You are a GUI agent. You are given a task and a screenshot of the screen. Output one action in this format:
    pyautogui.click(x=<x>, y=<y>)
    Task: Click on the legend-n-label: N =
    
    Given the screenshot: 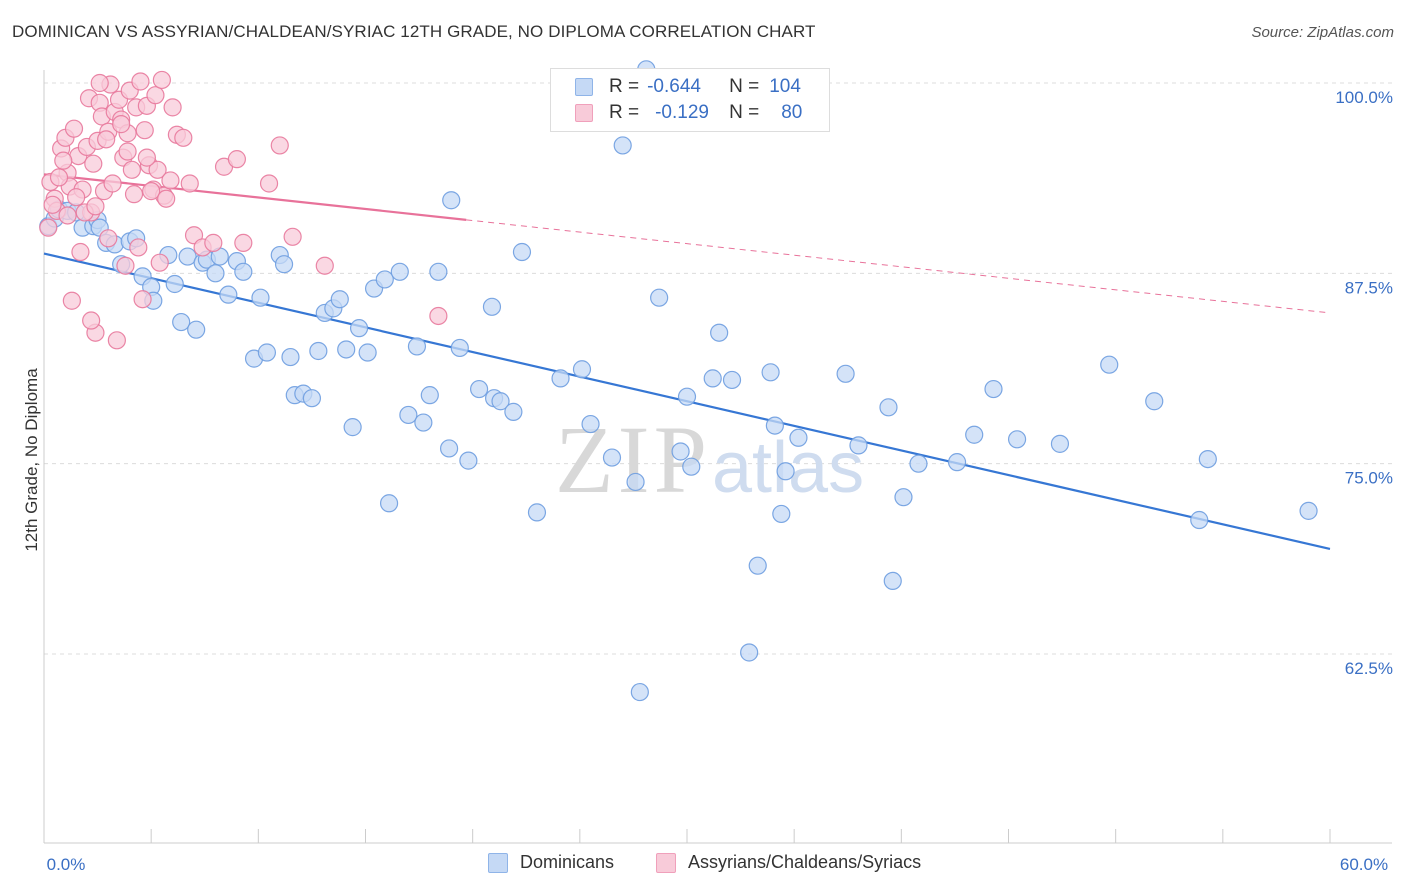 What is the action you would take?
    pyautogui.click(x=744, y=112)
    